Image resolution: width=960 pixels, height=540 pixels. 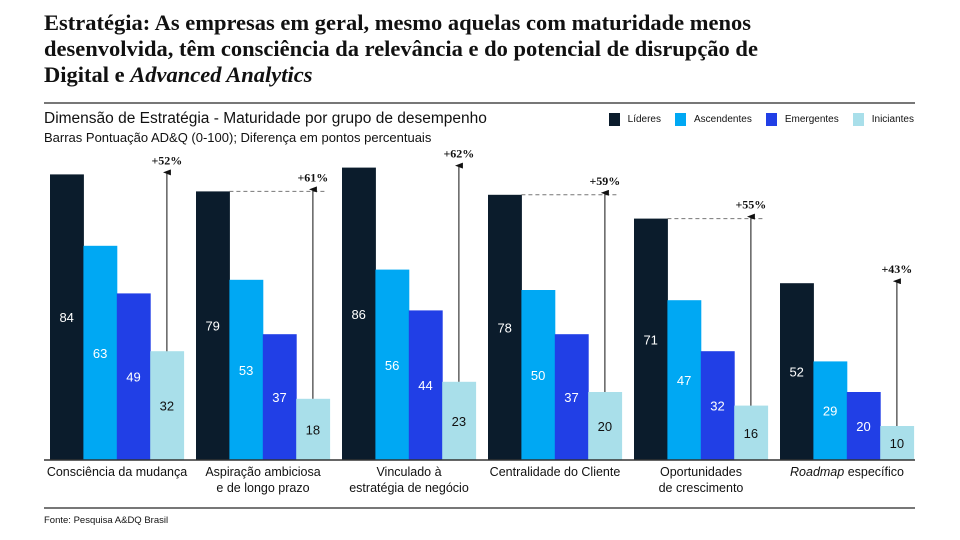 I want to click on bar-value-label: 44, so click(x=425, y=385).